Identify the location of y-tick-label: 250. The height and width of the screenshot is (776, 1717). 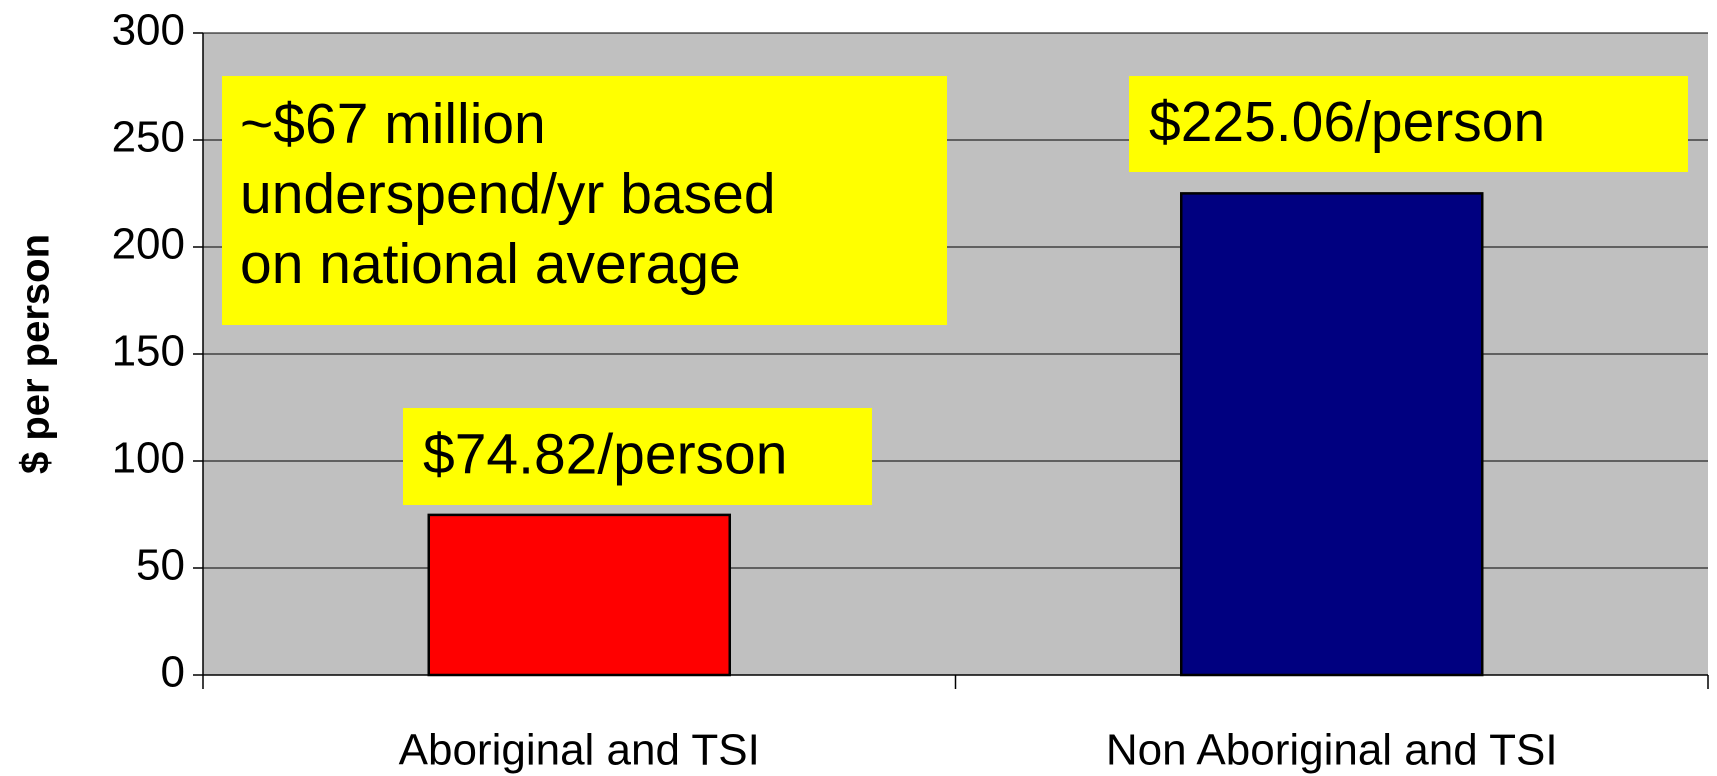
(148, 137).